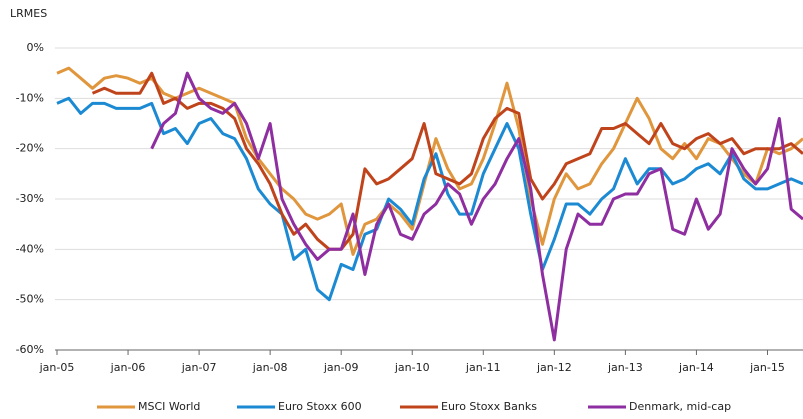 This screenshot has height=419, width=803. Describe the element at coordinates (30, 299) in the screenshot. I see `y-tick-label: -50%` at that location.